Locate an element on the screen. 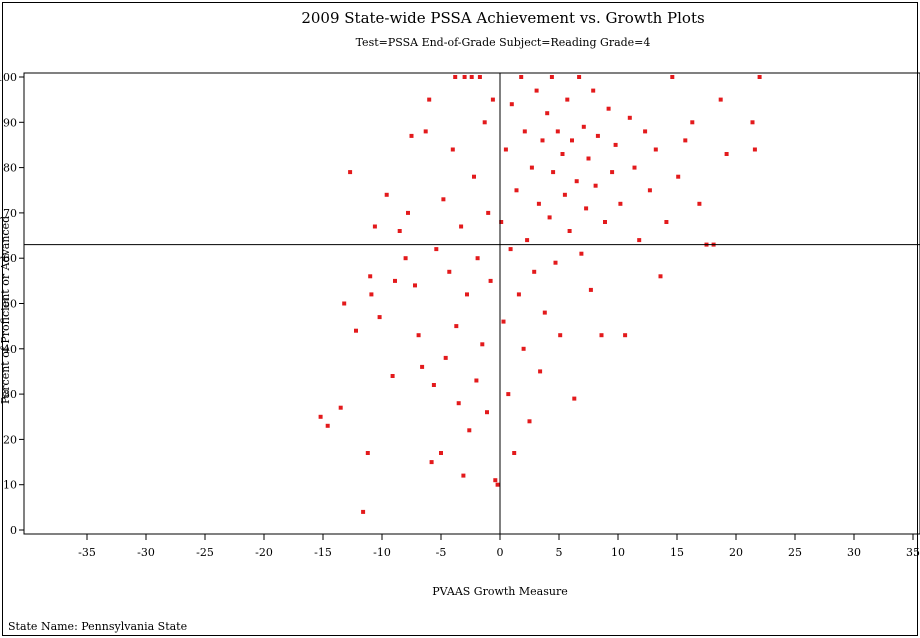 The width and height of the screenshot is (920, 638). y-tick-label: 20 is located at coordinates (10, 439).